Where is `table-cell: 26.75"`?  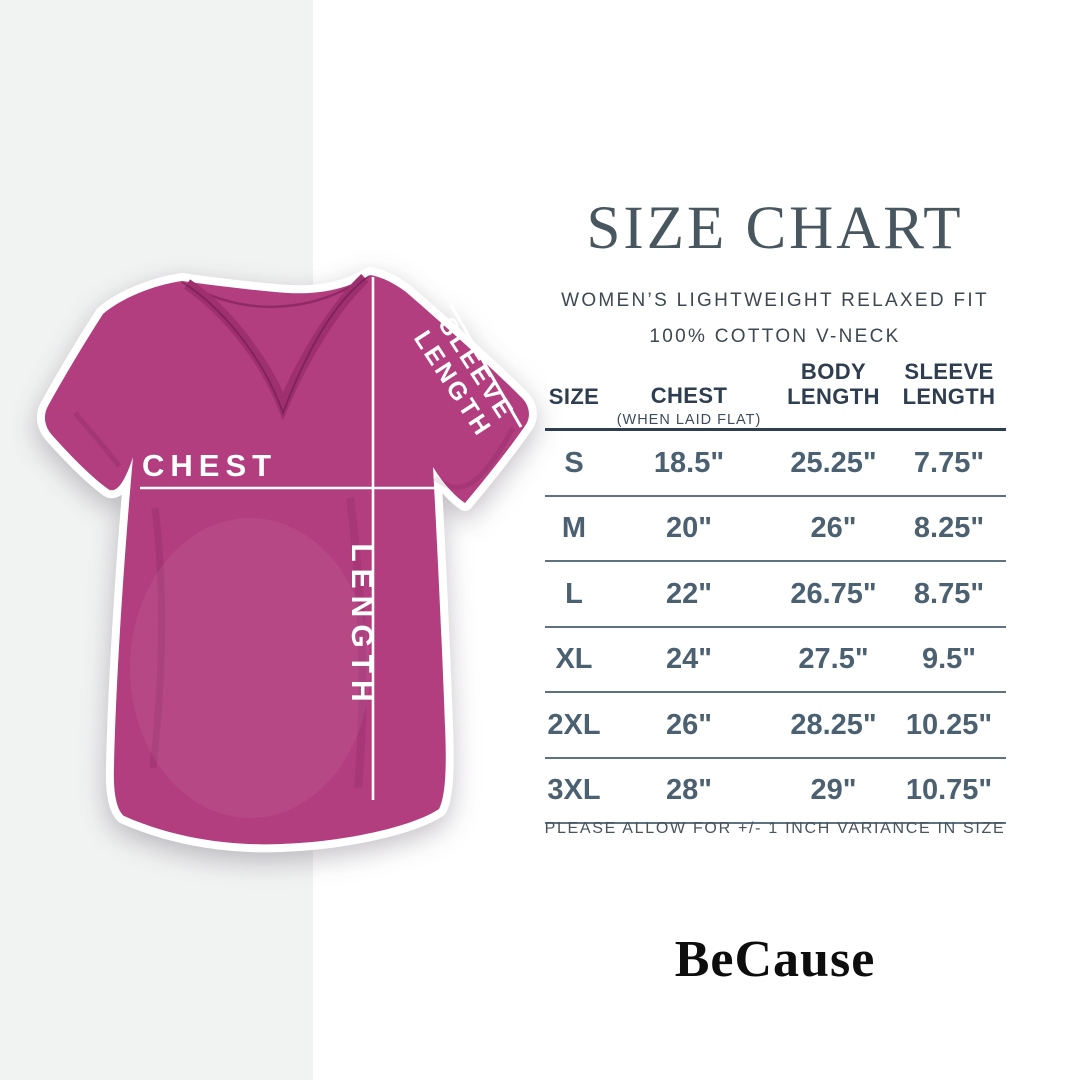
table-cell: 26.75" is located at coordinates (833, 593).